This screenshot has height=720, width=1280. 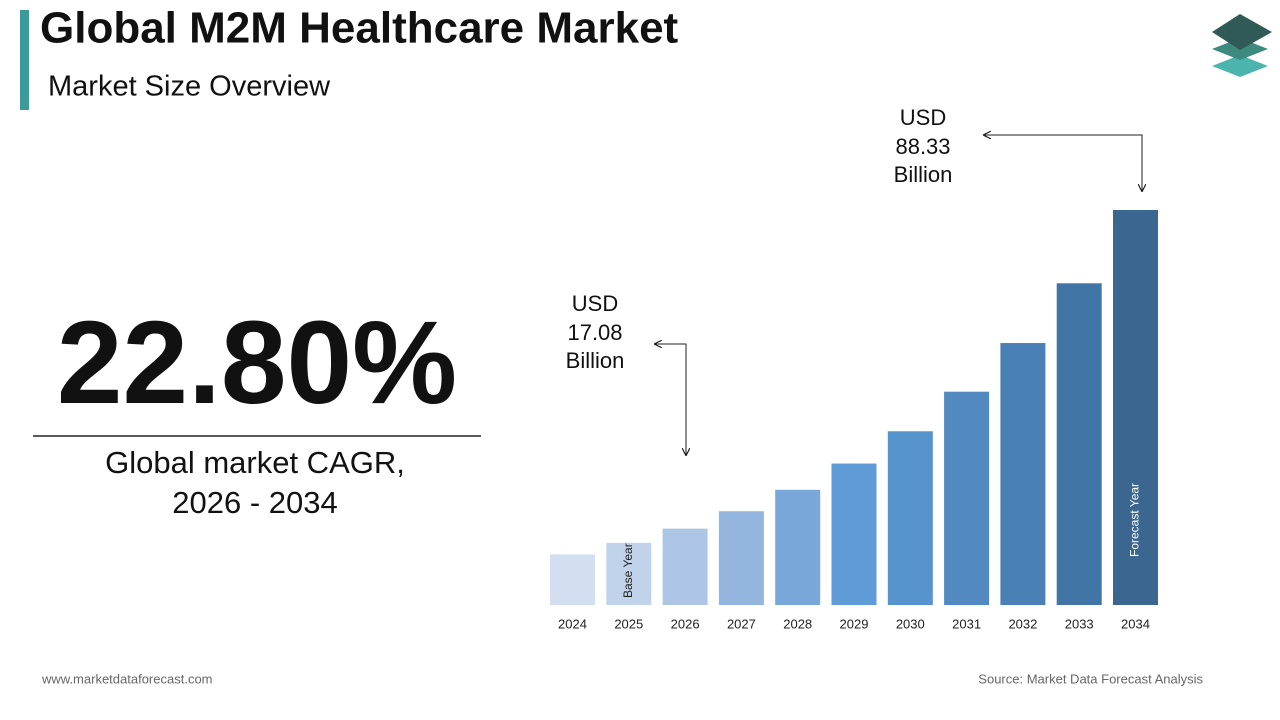 What do you see at coordinates (628, 623) in the screenshot?
I see `x-tick-label: 2025` at bounding box center [628, 623].